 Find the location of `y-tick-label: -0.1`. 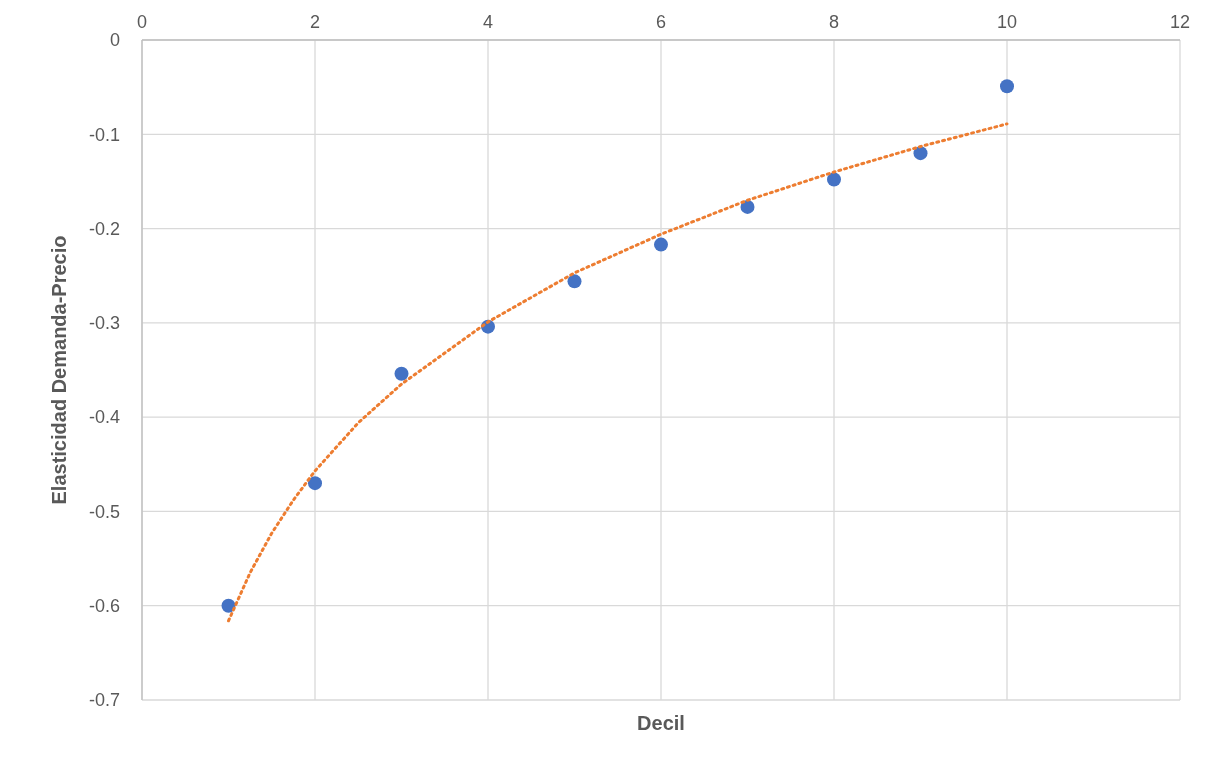

y-tick-label: -0.1 is located at coordinates (104, 134).